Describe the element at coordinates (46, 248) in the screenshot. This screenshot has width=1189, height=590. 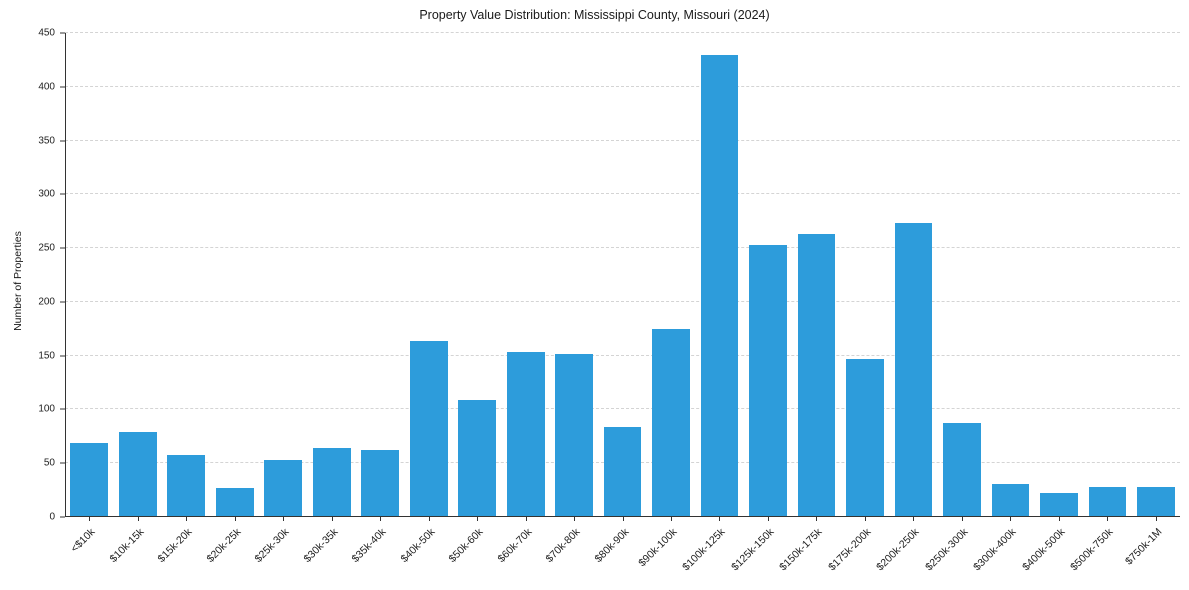
I see `y-tick-label: 250` at that location.